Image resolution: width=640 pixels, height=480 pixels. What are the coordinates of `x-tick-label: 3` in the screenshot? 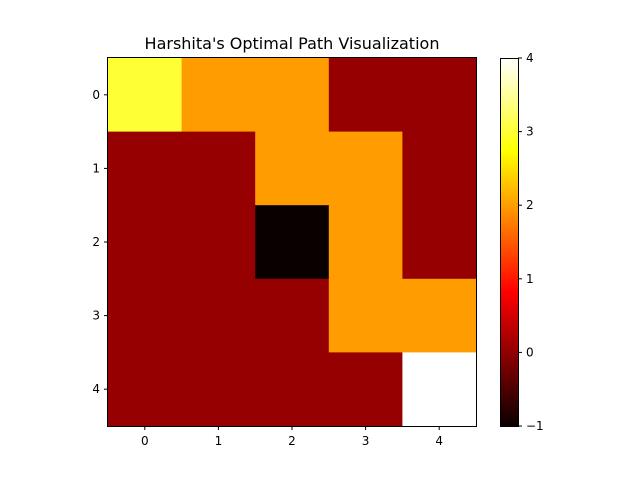 It's located at (366, 441).